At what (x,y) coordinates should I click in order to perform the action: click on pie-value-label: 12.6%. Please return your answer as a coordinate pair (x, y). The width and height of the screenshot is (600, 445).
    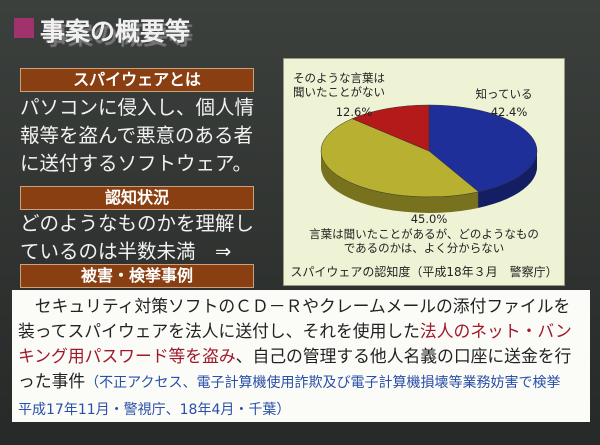
    Looking at the image, I should click on (354, 112).